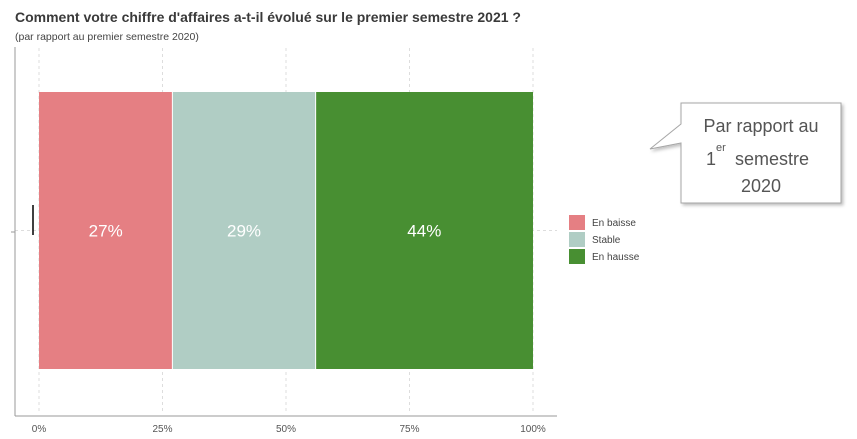 The height and width of the screenshot is (439, 857). Describe the element at coordinates (760, 126) in the screenshot. I see `callout-line-1: Par rapport au` at that location.